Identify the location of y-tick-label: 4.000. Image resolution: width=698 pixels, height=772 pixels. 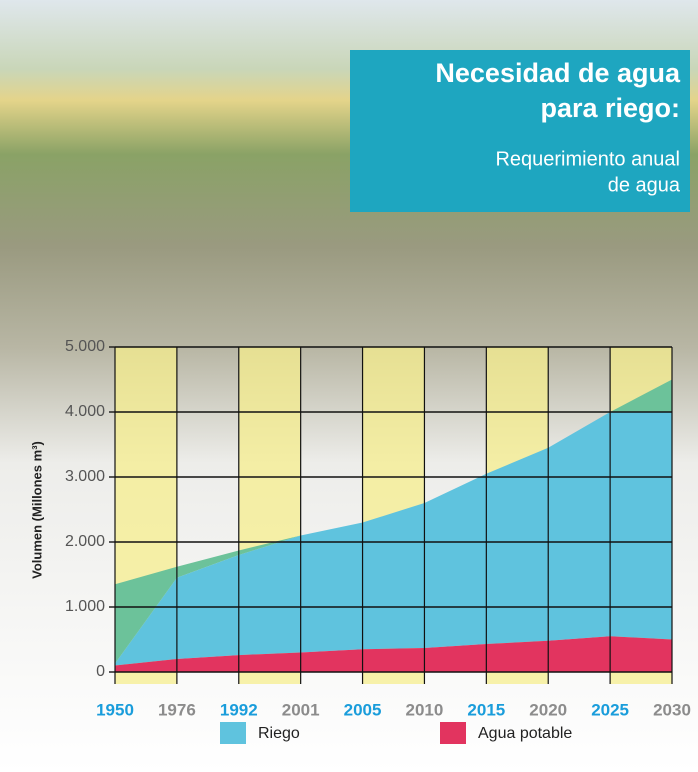
(85, 411).